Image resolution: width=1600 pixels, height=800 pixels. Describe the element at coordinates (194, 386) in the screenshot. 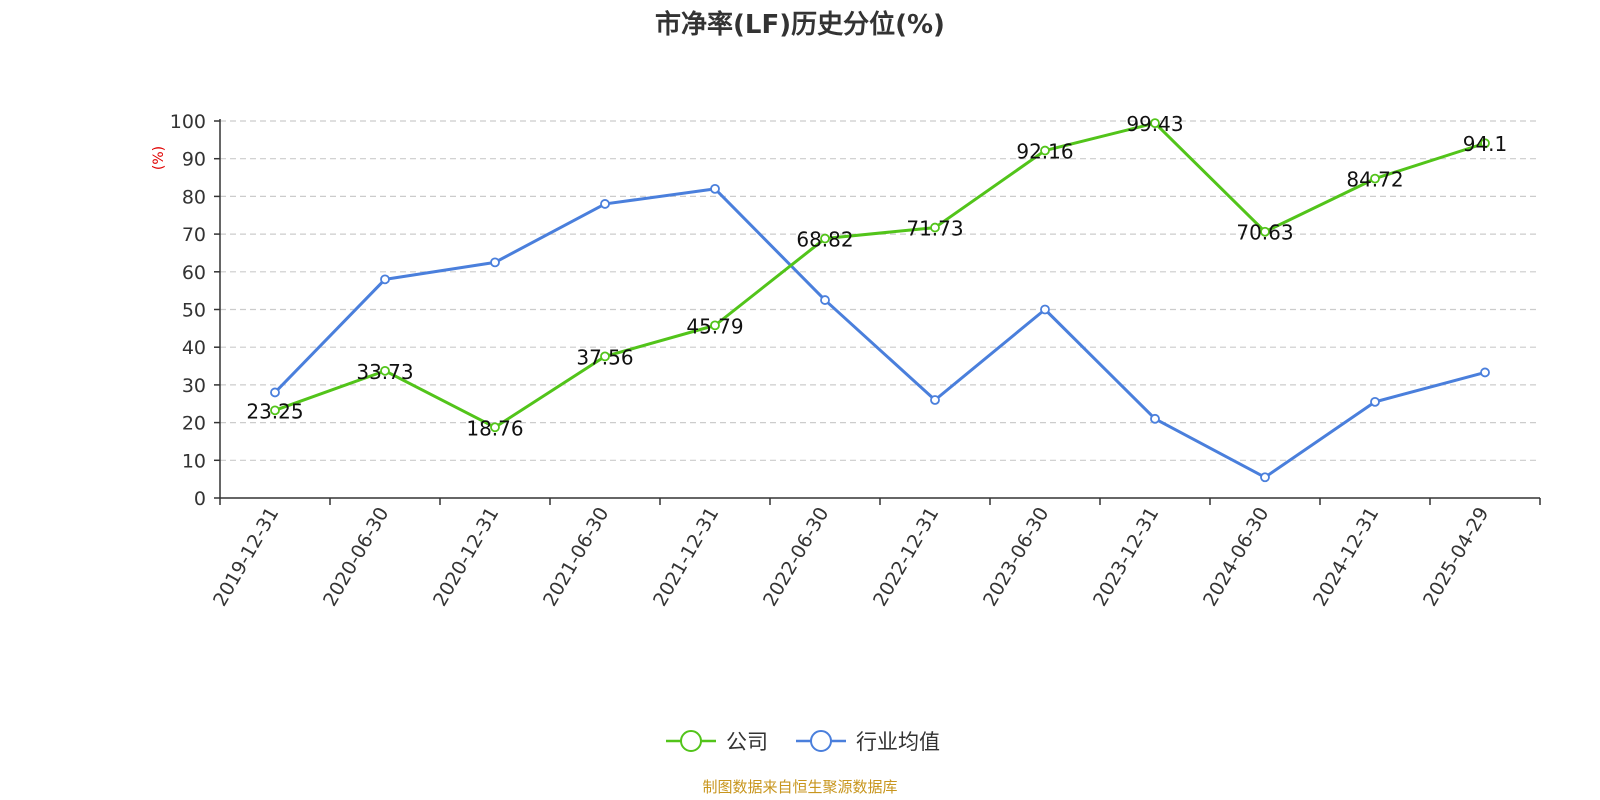

I see `y-tick-label: 30` at that location.